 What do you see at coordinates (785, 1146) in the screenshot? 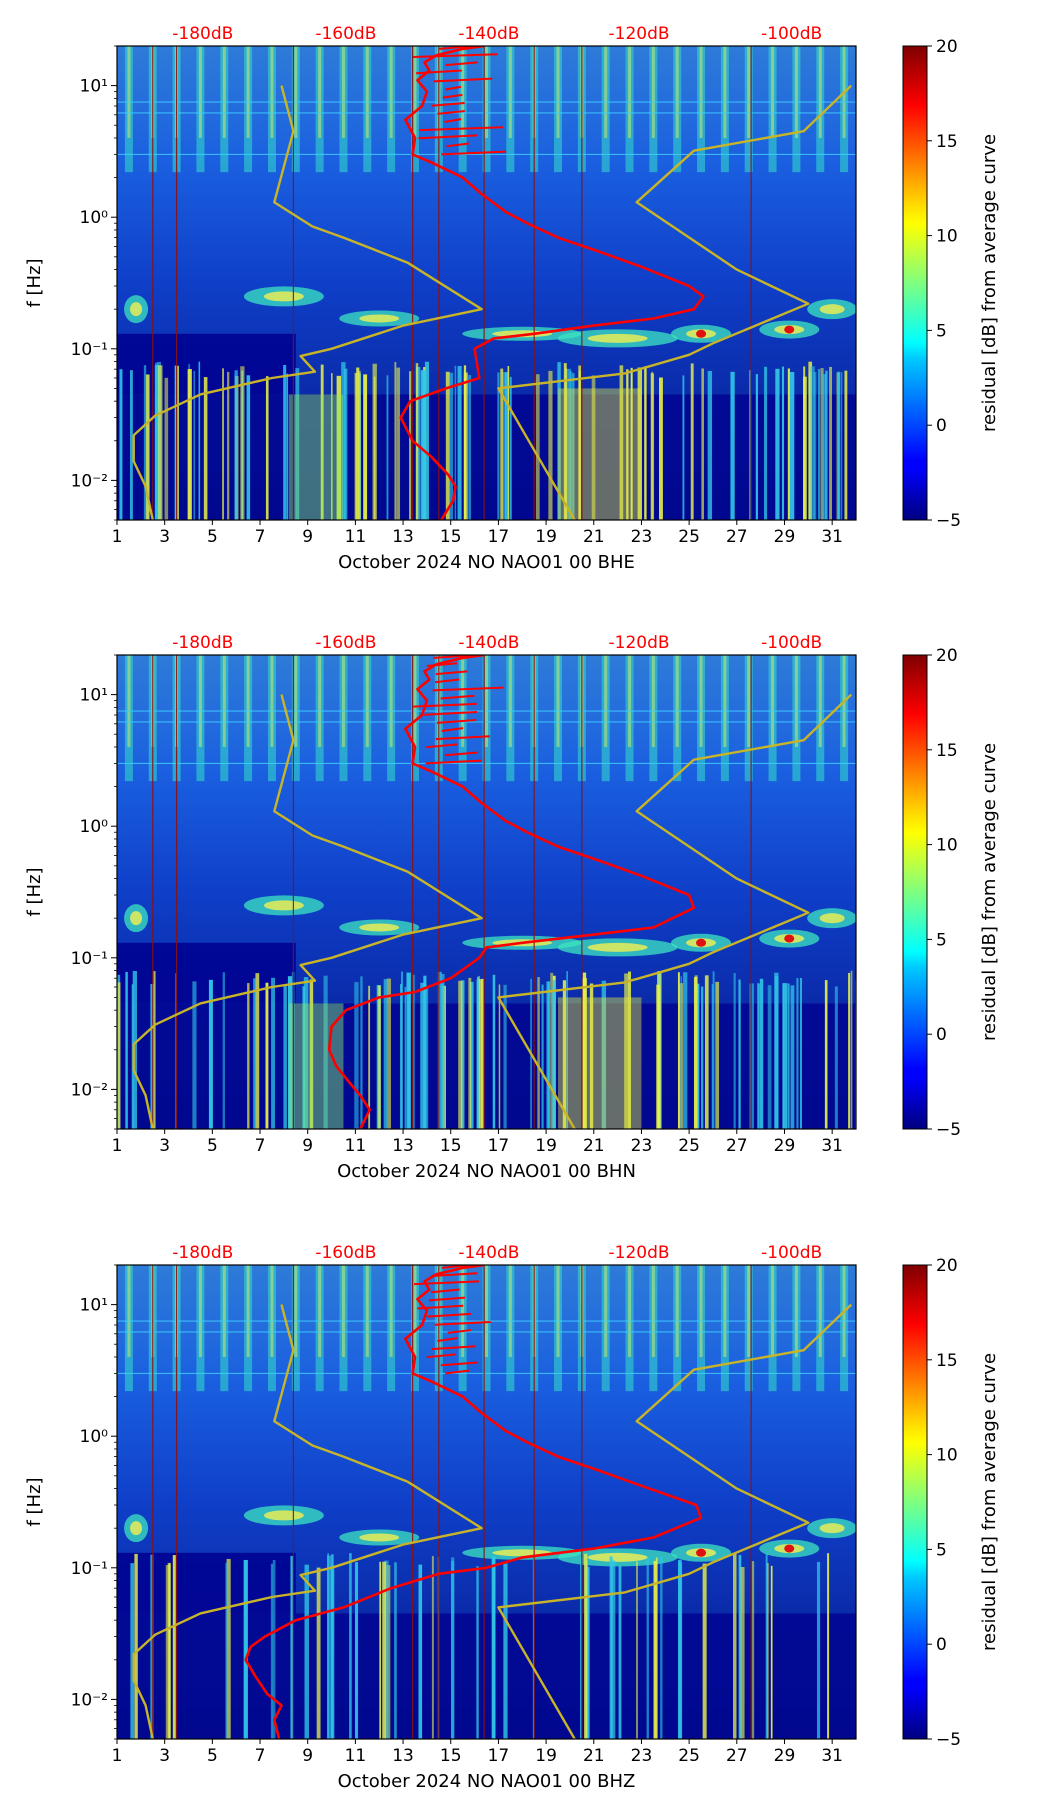
I see `x-tick-label: 29` at bounding box center [785, 1146].